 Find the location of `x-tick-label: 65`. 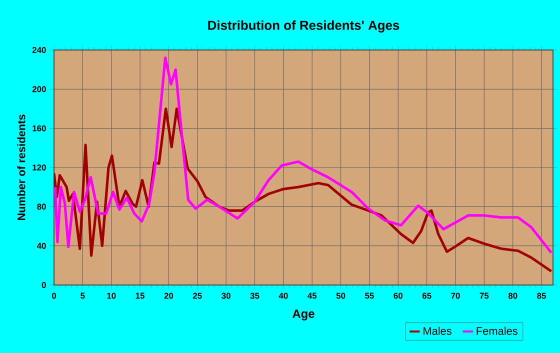

x-tick-label: 65 is located at coordinates (427, 295).